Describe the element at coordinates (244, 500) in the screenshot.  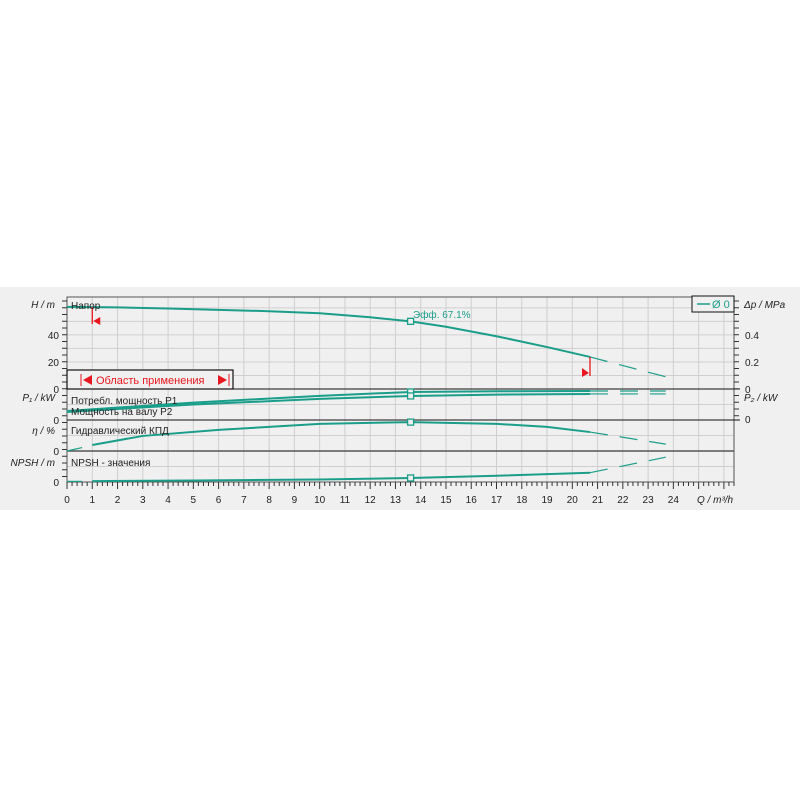
I see `x-tick-label: 7` at that location.